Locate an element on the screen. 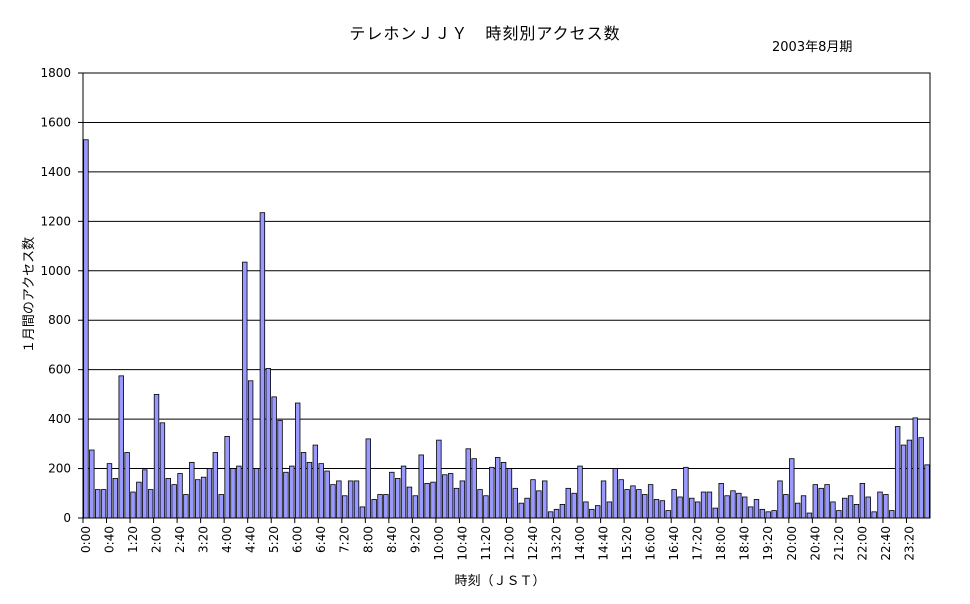  x-tick-label: 10:40 is located at coordinates (462, 543).